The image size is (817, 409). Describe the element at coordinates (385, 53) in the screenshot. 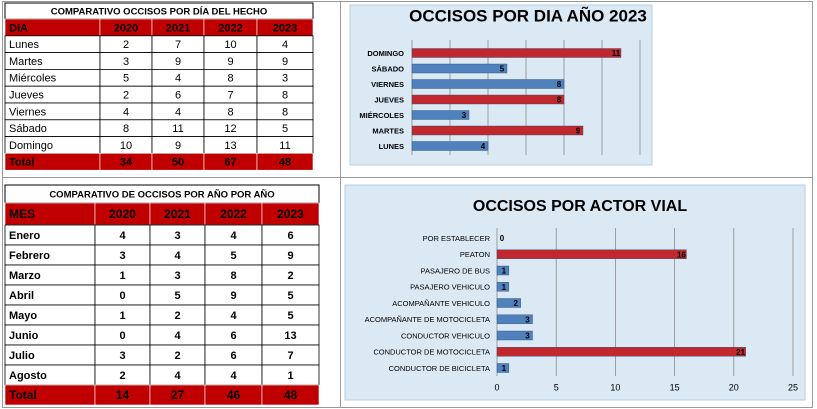

I see `category-label: DOMINGO` at that location.